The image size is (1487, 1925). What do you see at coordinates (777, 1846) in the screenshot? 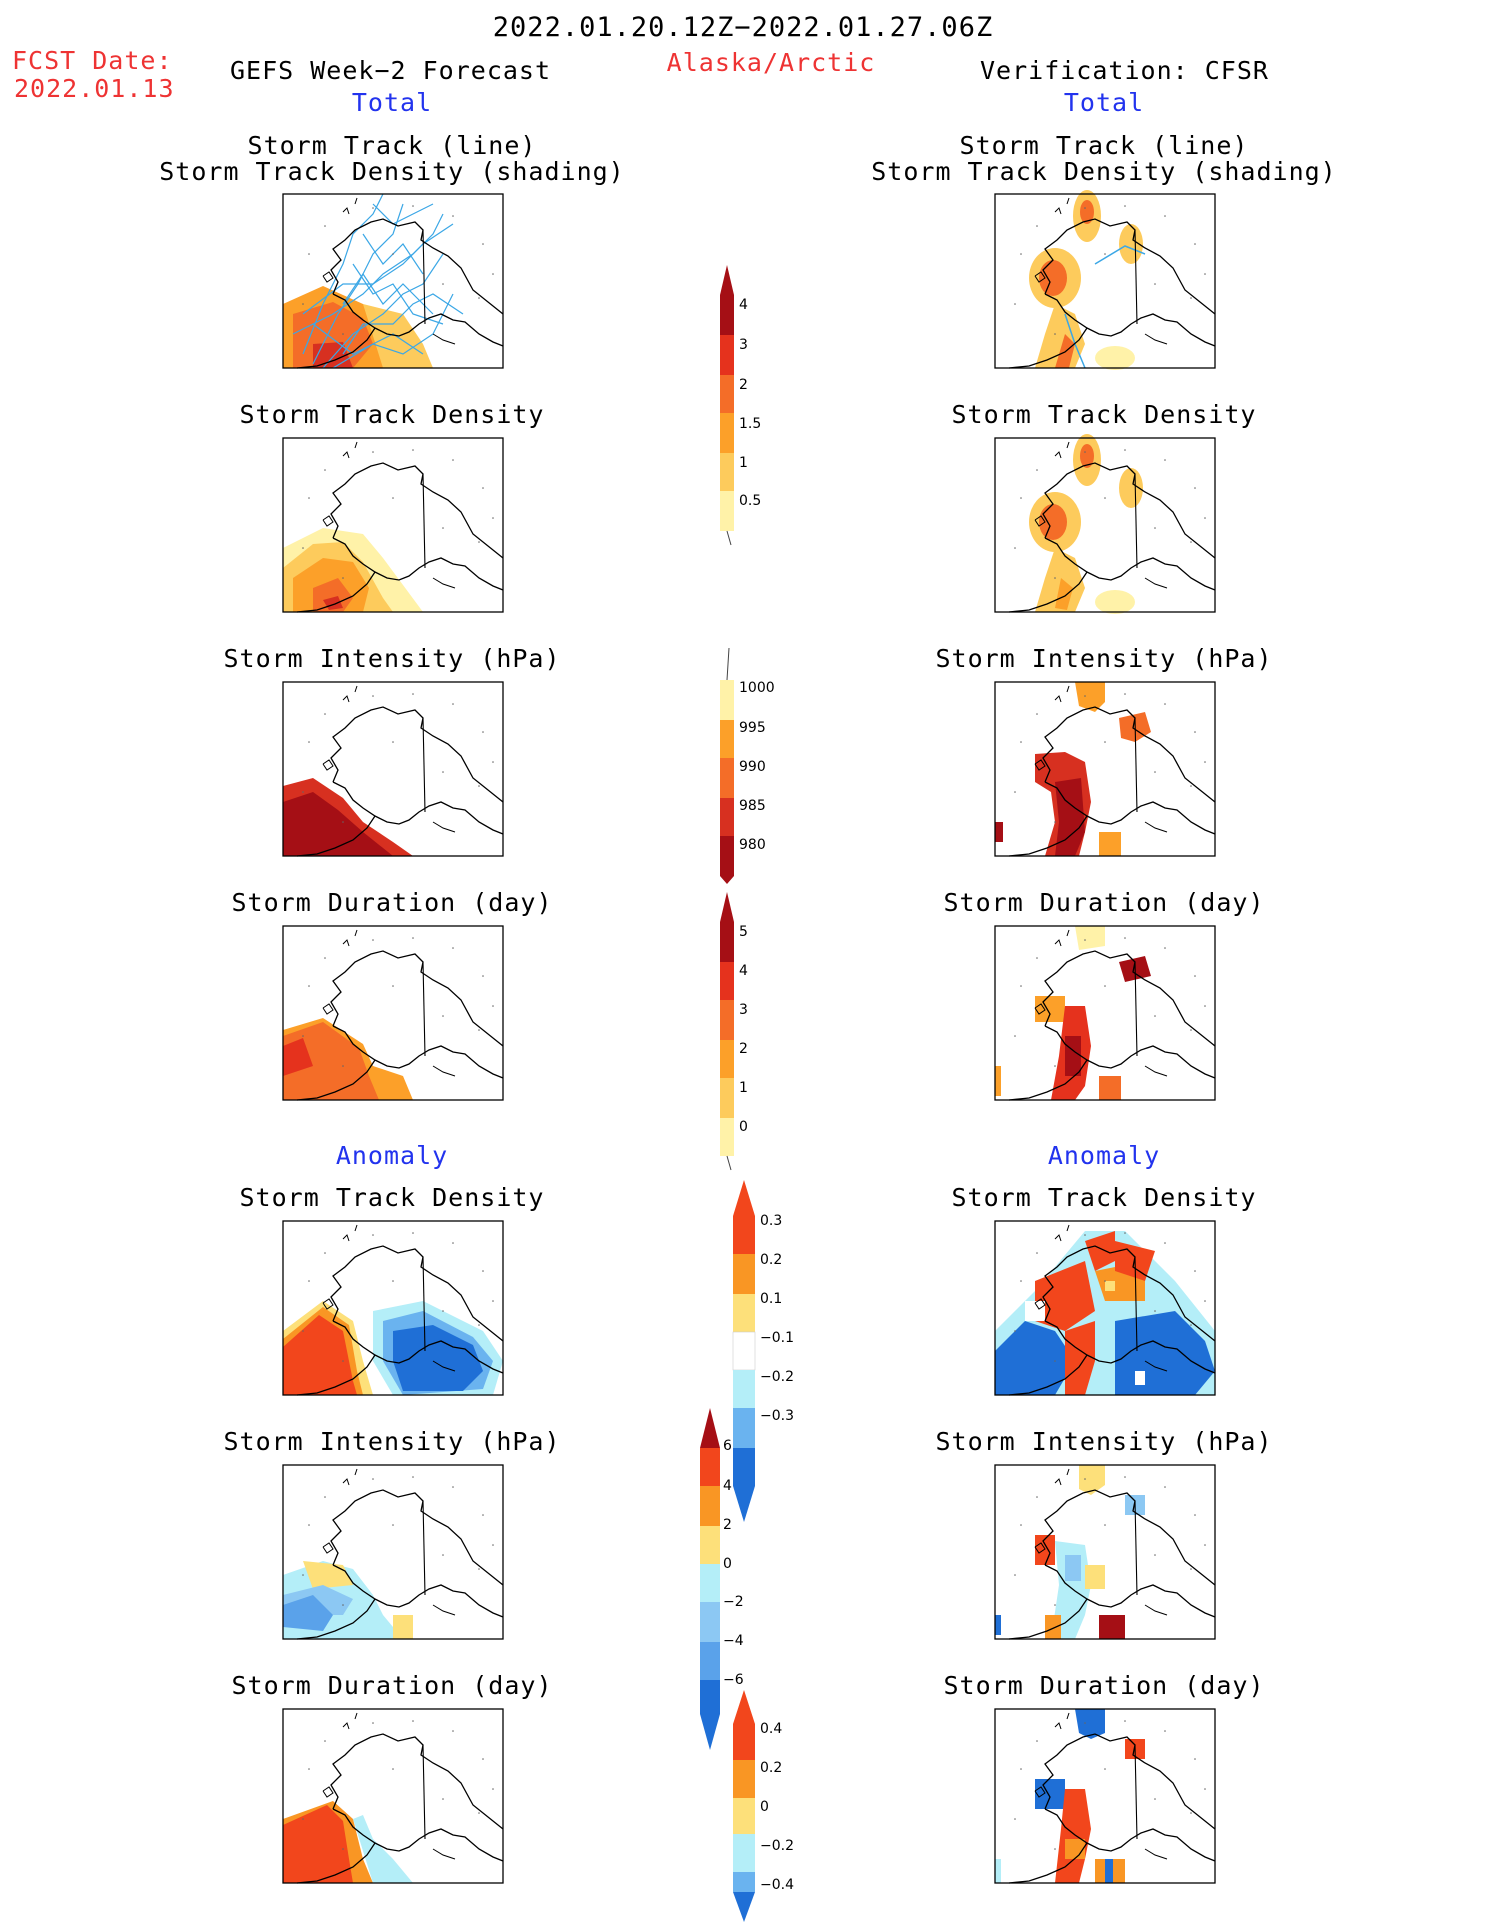
I see `cb-anom-duration-tick: −0.2` at bounding box center [777, 1846].